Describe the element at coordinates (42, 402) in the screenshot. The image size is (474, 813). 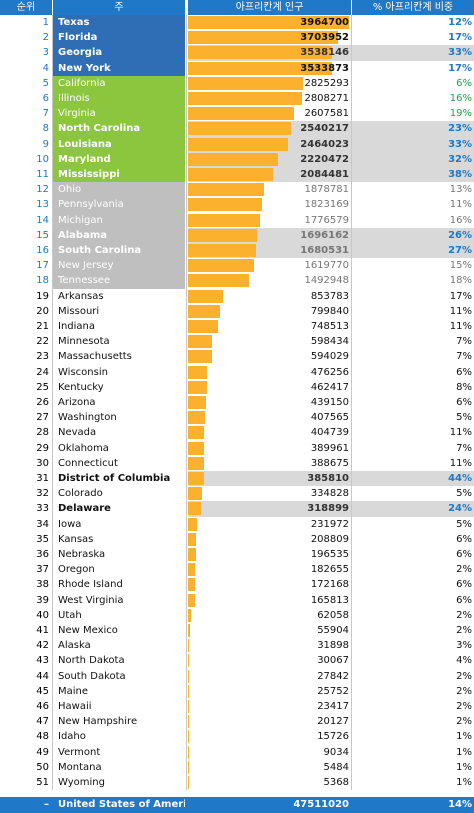
I see `rank-cell: 26` at that location.